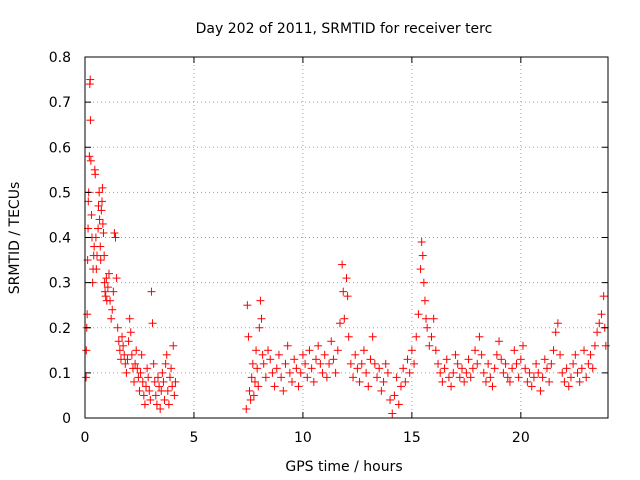 The width and height of the screenshot is (640, 480). I want to click on y-axis-label: SRMTID / TECUs, so click(15, 238).